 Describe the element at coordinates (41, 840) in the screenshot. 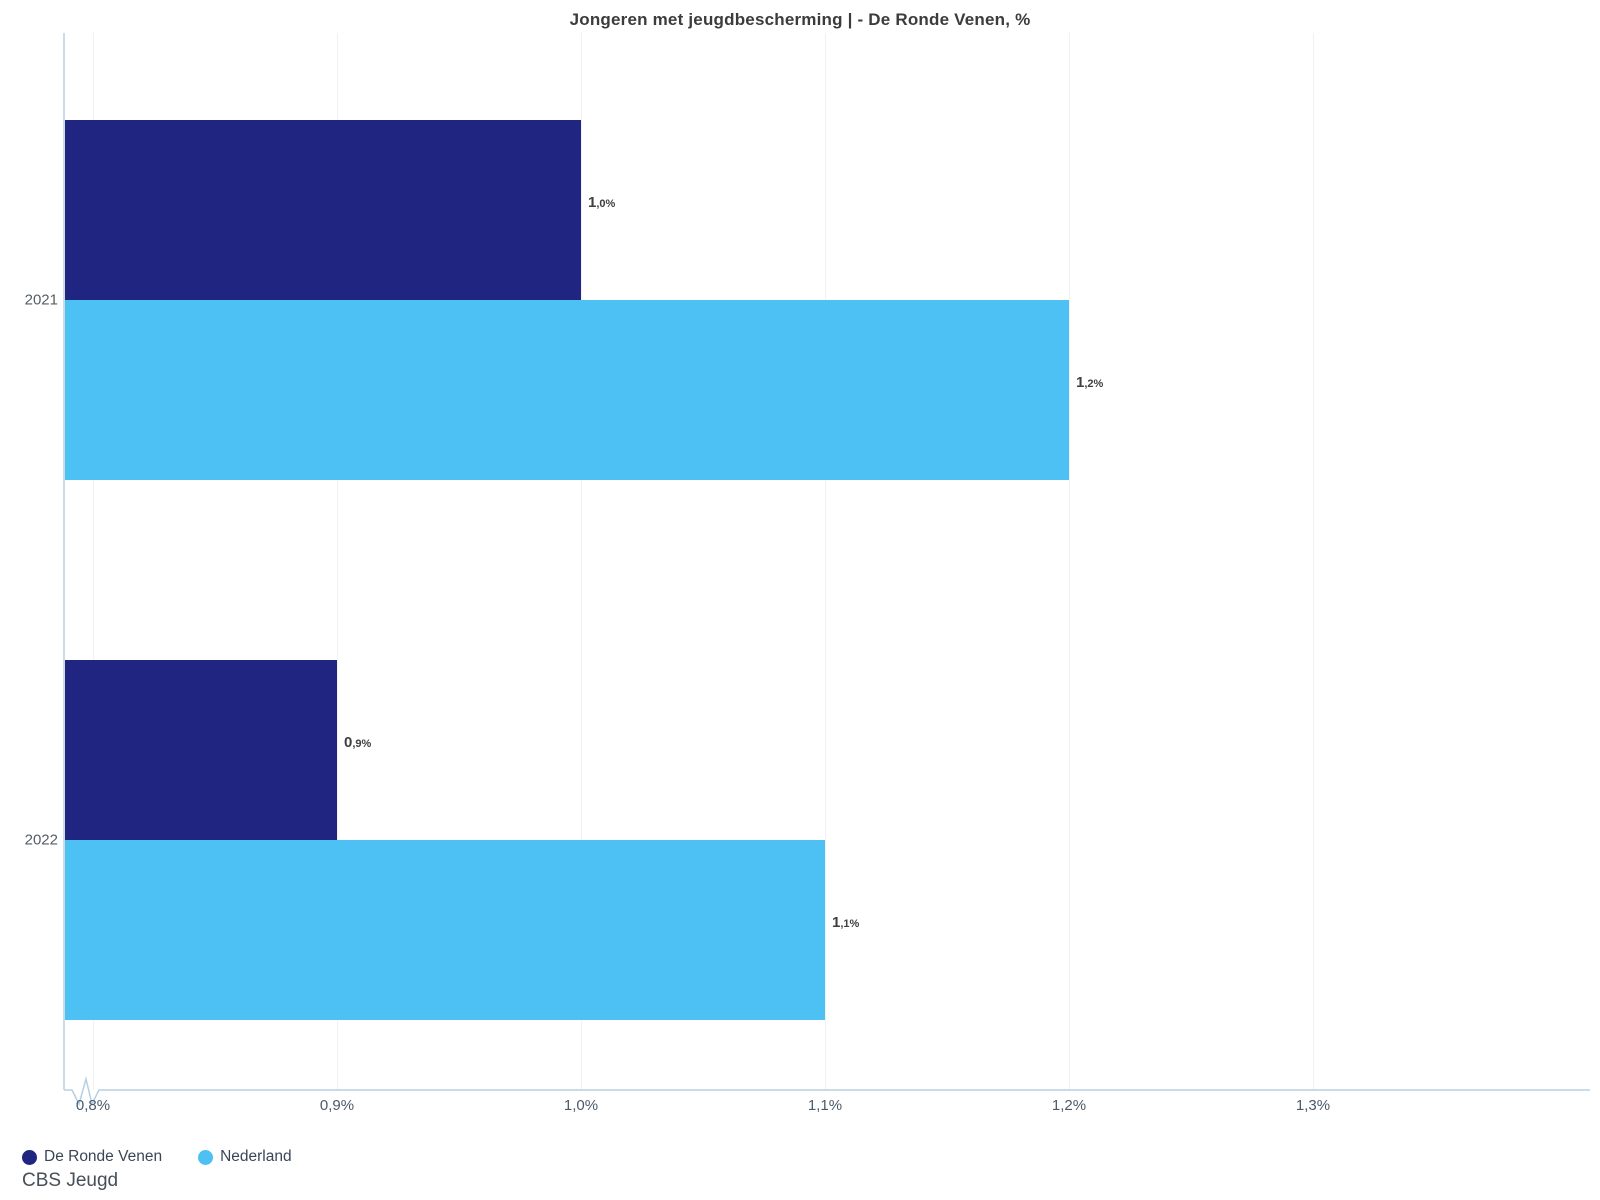

I see `category-label-2022: 2022` at that location.